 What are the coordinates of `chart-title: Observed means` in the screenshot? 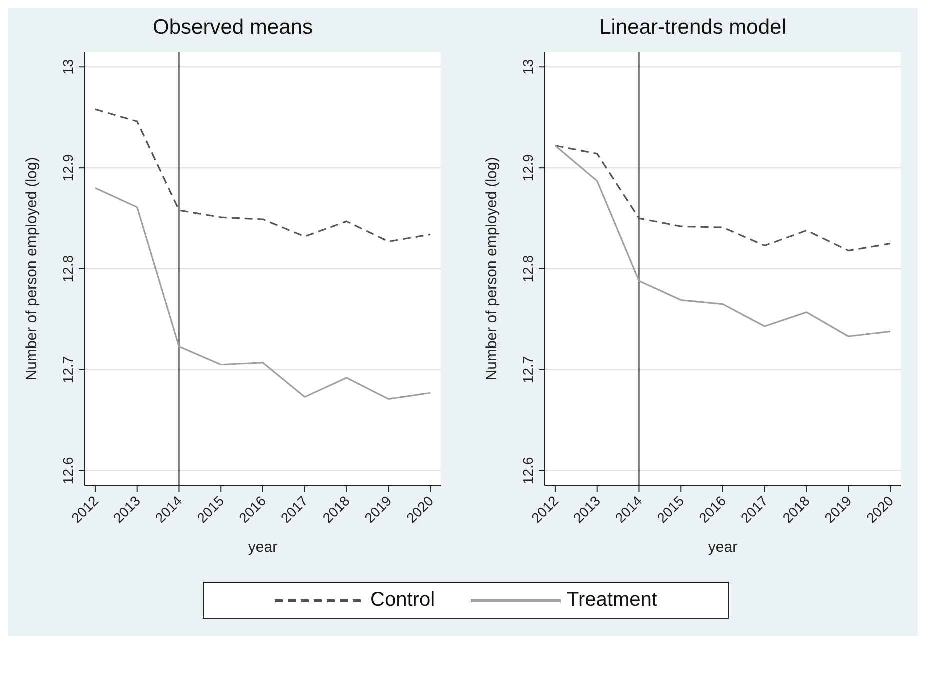 It's located at (233, 28).